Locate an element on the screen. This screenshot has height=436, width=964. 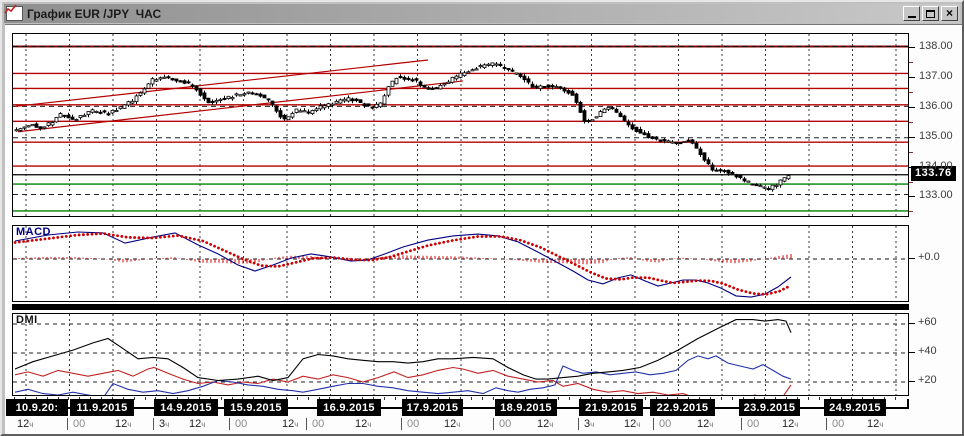
date-label: 24.9.2015 is located at coordinates (855, 407).